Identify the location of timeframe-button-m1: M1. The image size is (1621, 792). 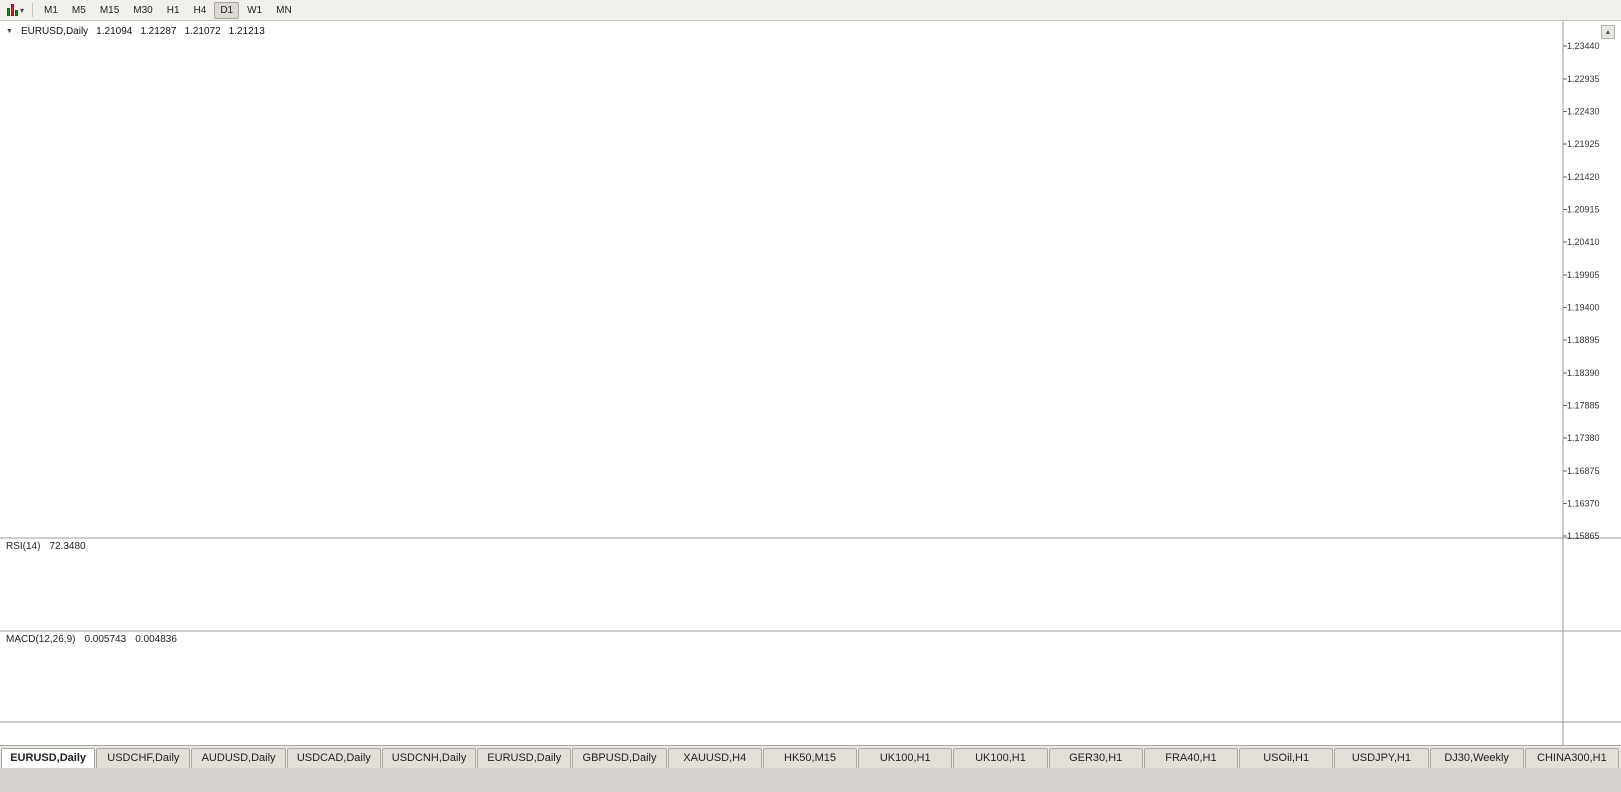
(51, 10).